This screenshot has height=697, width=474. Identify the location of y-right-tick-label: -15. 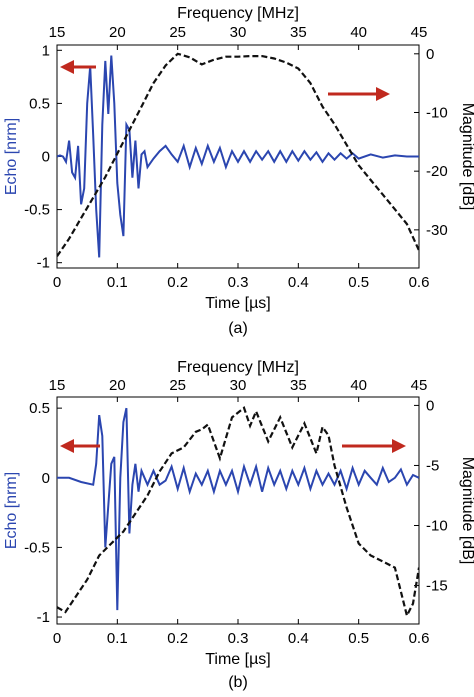
(437, 586).